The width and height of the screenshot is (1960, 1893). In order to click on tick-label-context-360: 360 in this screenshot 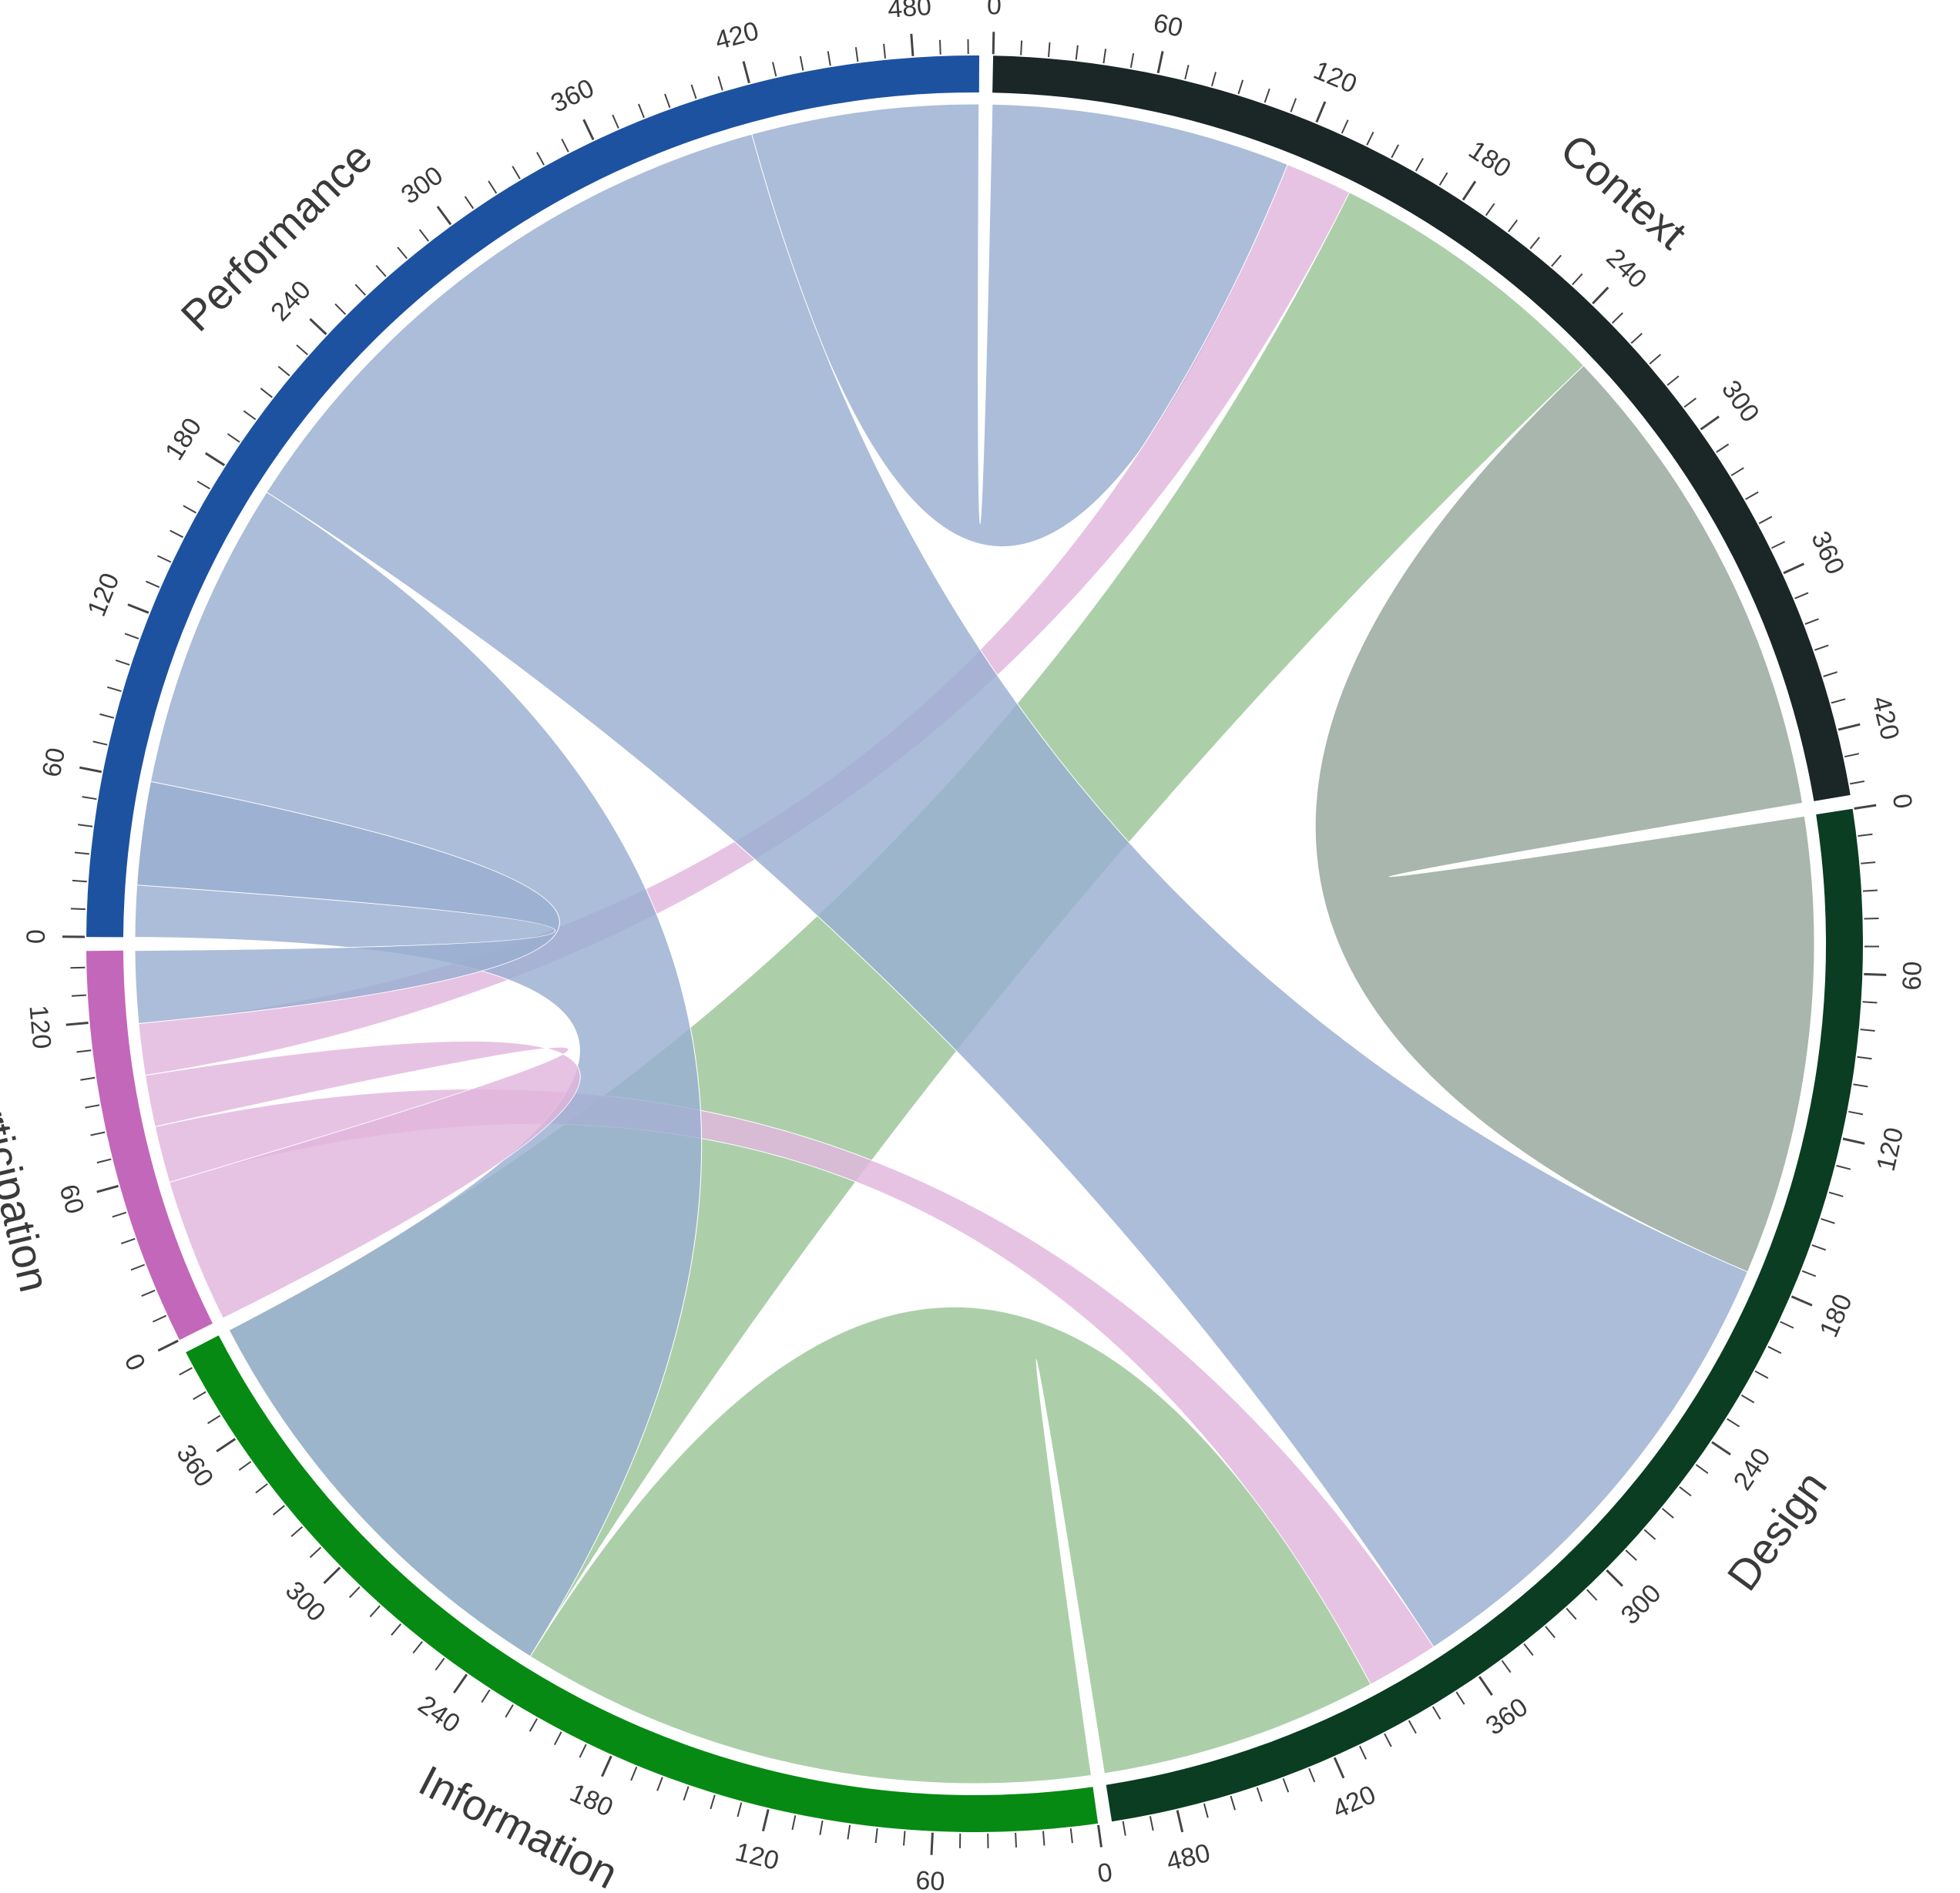, I will do `click(1828, 553)`.